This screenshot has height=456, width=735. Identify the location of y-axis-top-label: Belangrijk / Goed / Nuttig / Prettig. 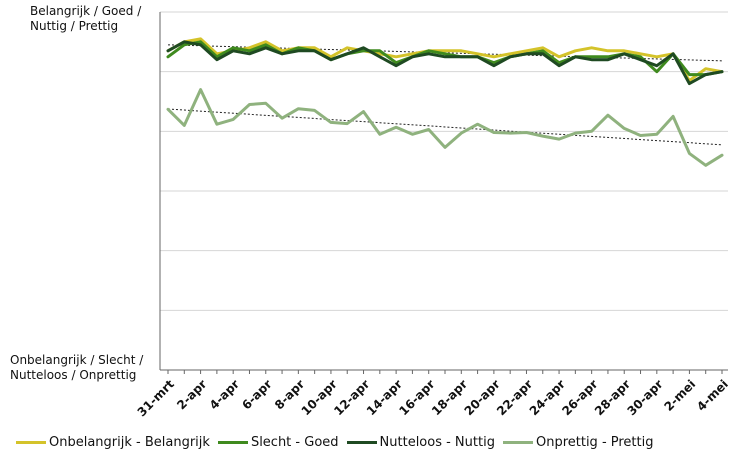
(85, 19).